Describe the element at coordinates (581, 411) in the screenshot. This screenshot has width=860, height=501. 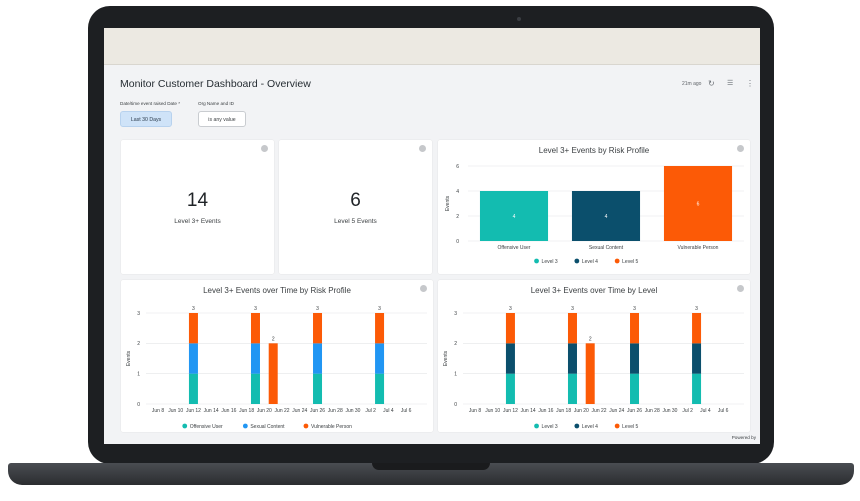
I see `x-tick-label: Jun 20` at that location.